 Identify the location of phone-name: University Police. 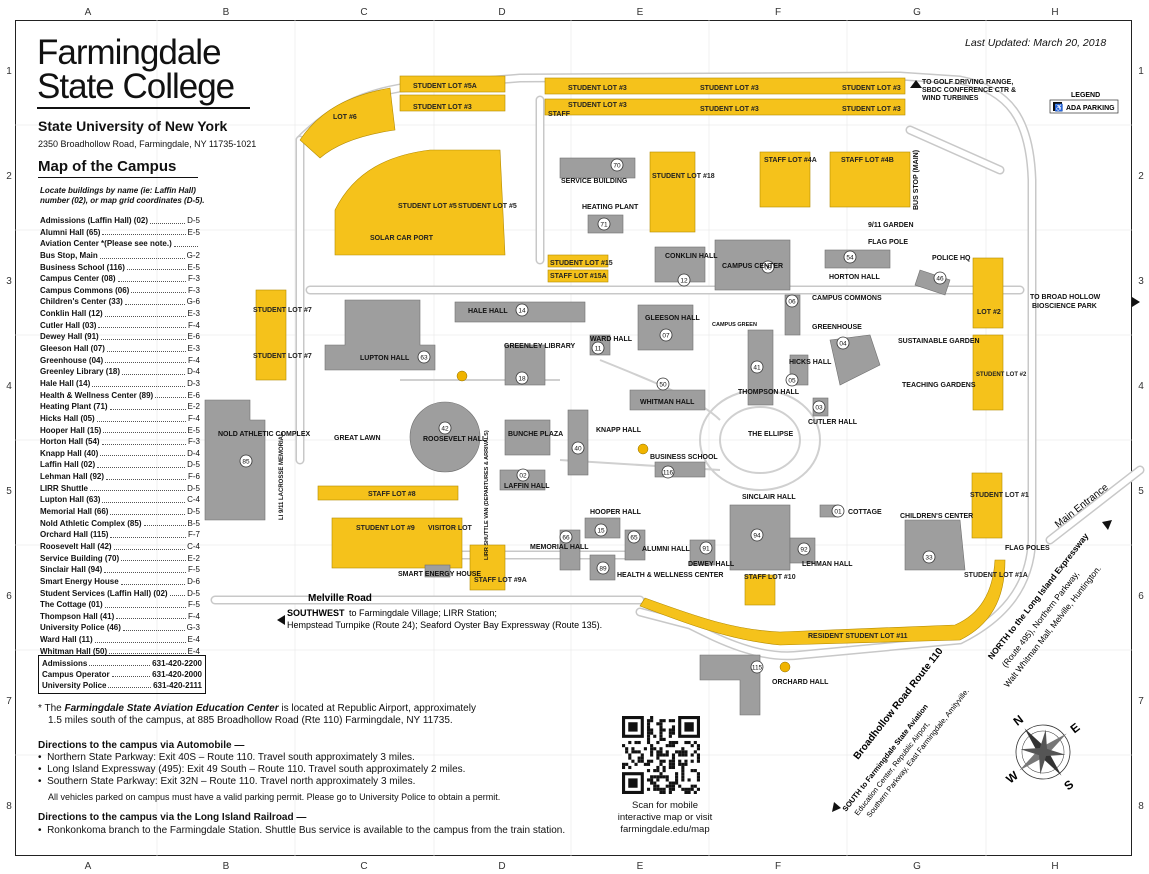
(74, 685).